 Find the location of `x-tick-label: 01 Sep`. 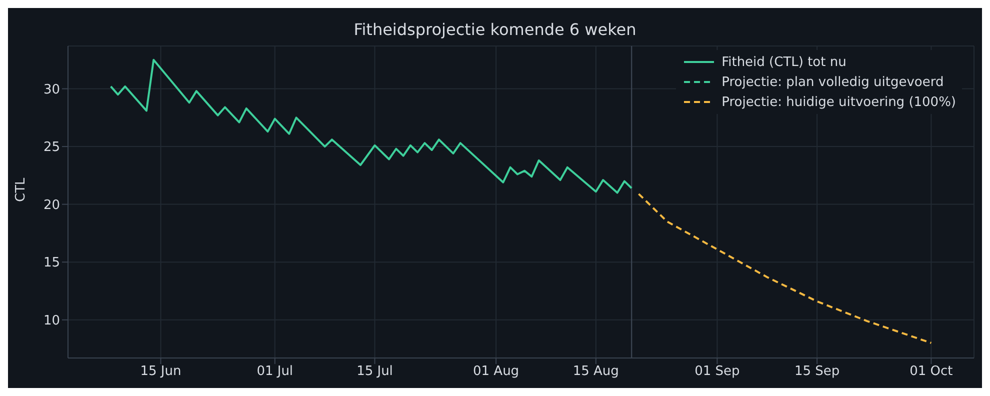

x-tick-label: 01 Sep is located at coordinates (717, 372).